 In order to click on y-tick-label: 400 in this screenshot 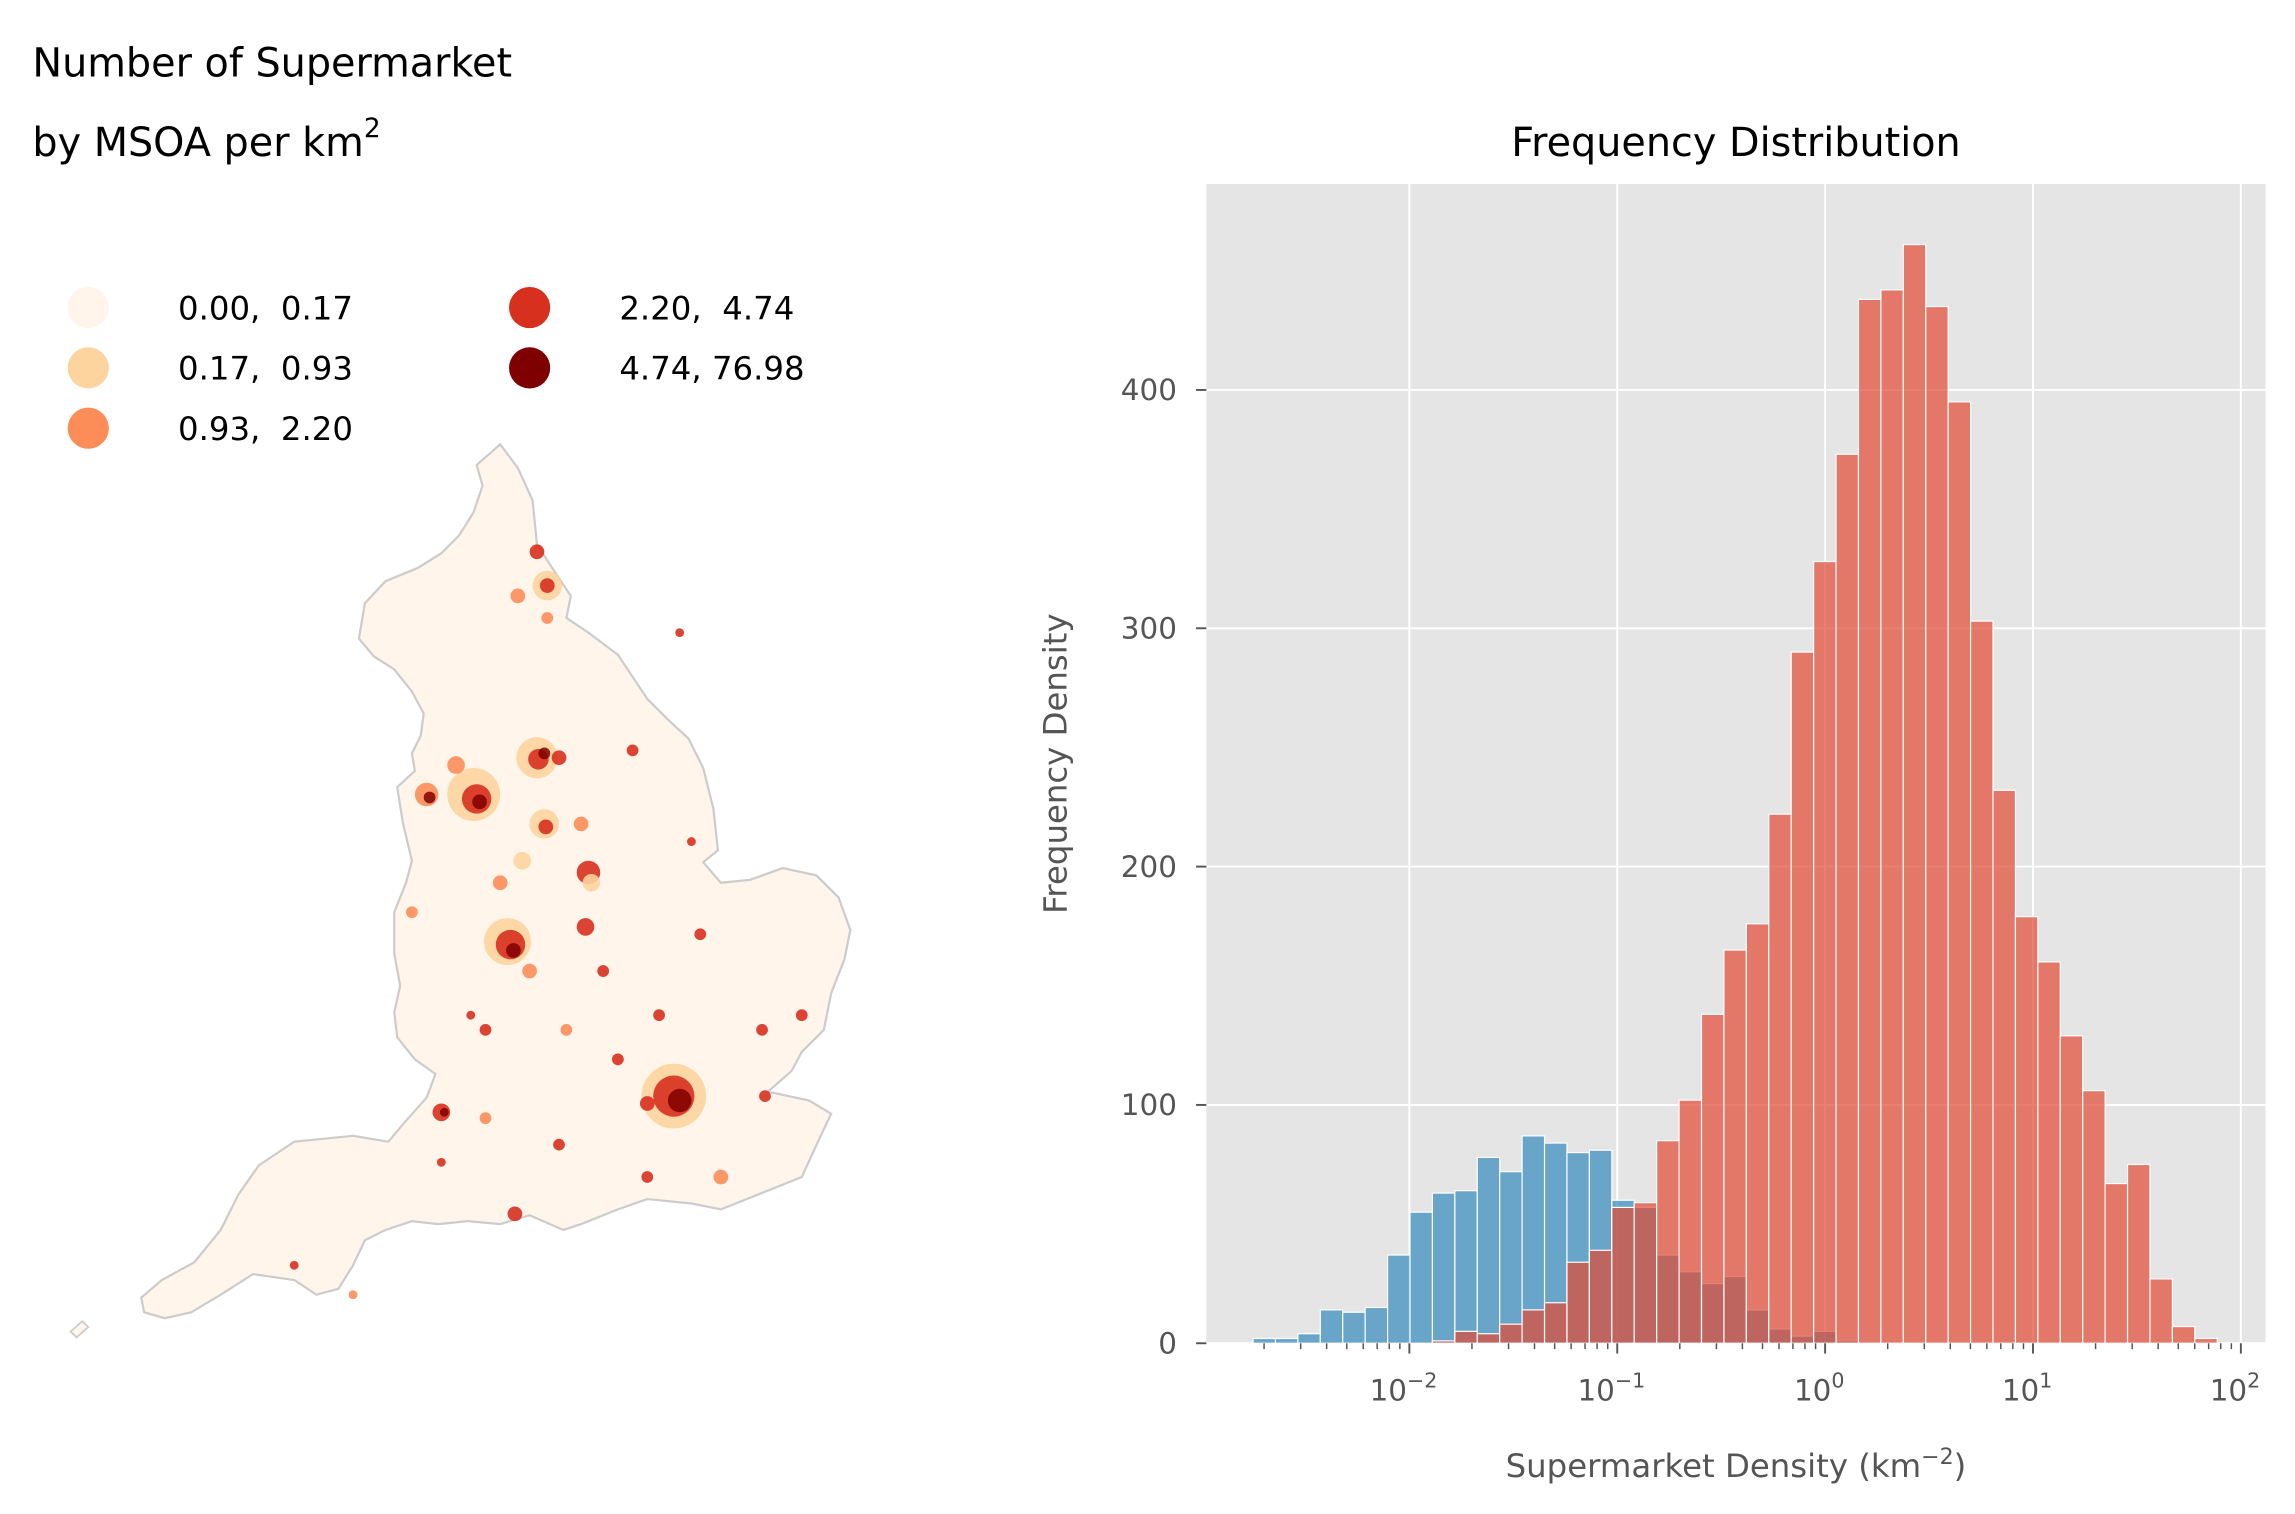, I will do `click(1149, 390)`.